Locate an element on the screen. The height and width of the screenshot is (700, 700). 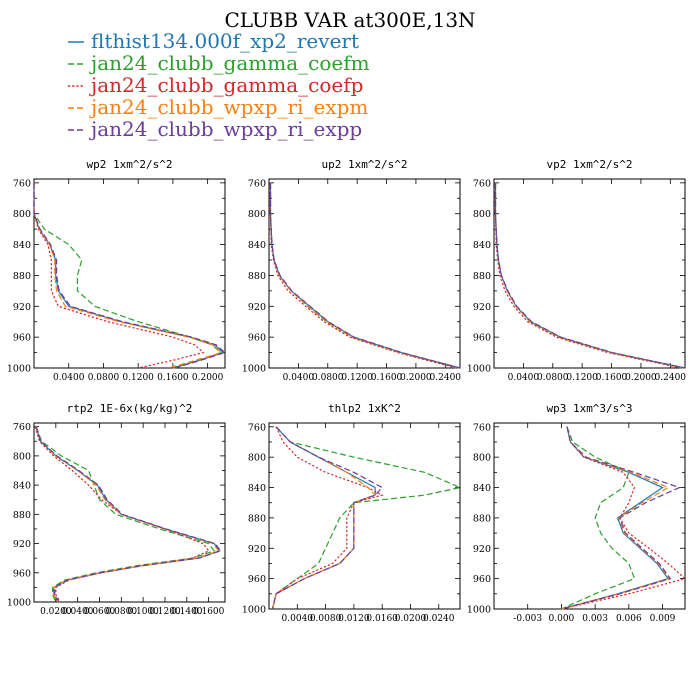
xtick-label: 0.1000 is located at coordinates (143, 612).